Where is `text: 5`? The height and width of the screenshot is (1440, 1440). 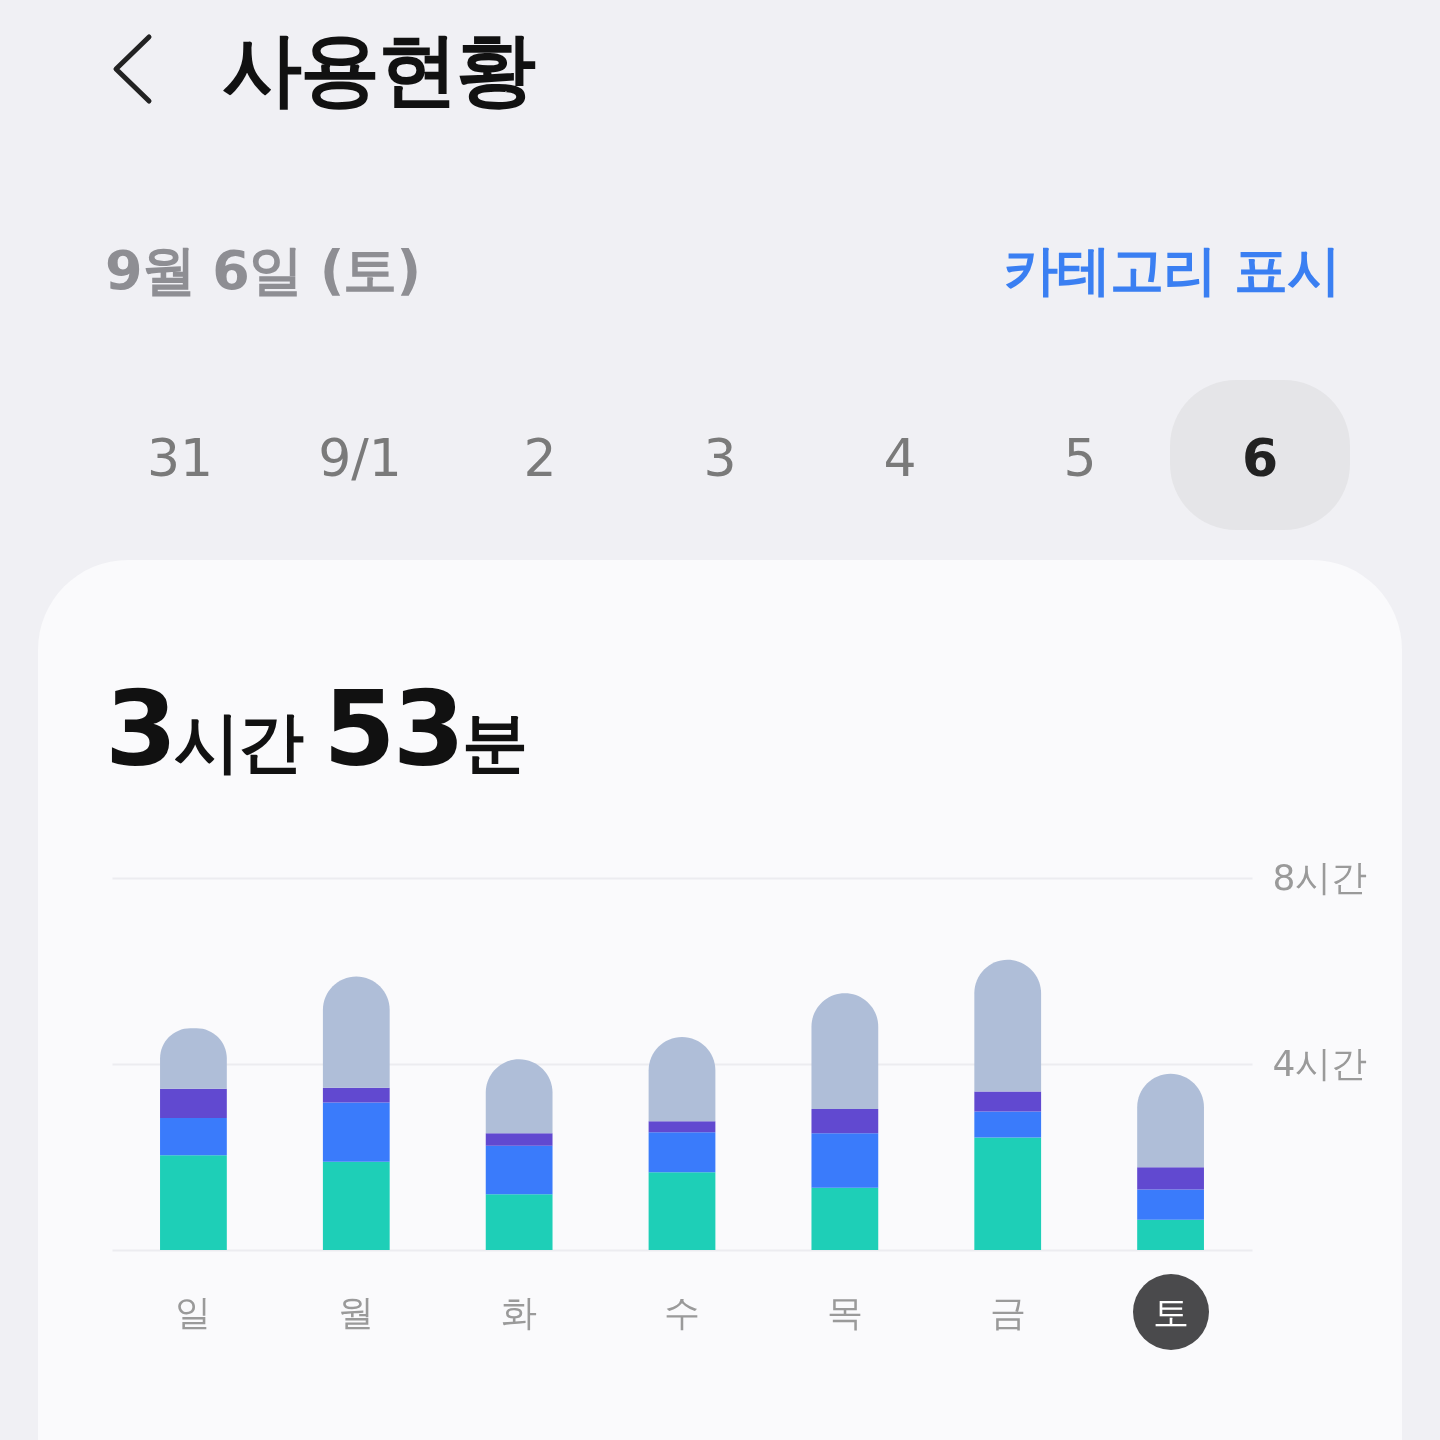
text: 5 is located at coordinates (1080, 458).